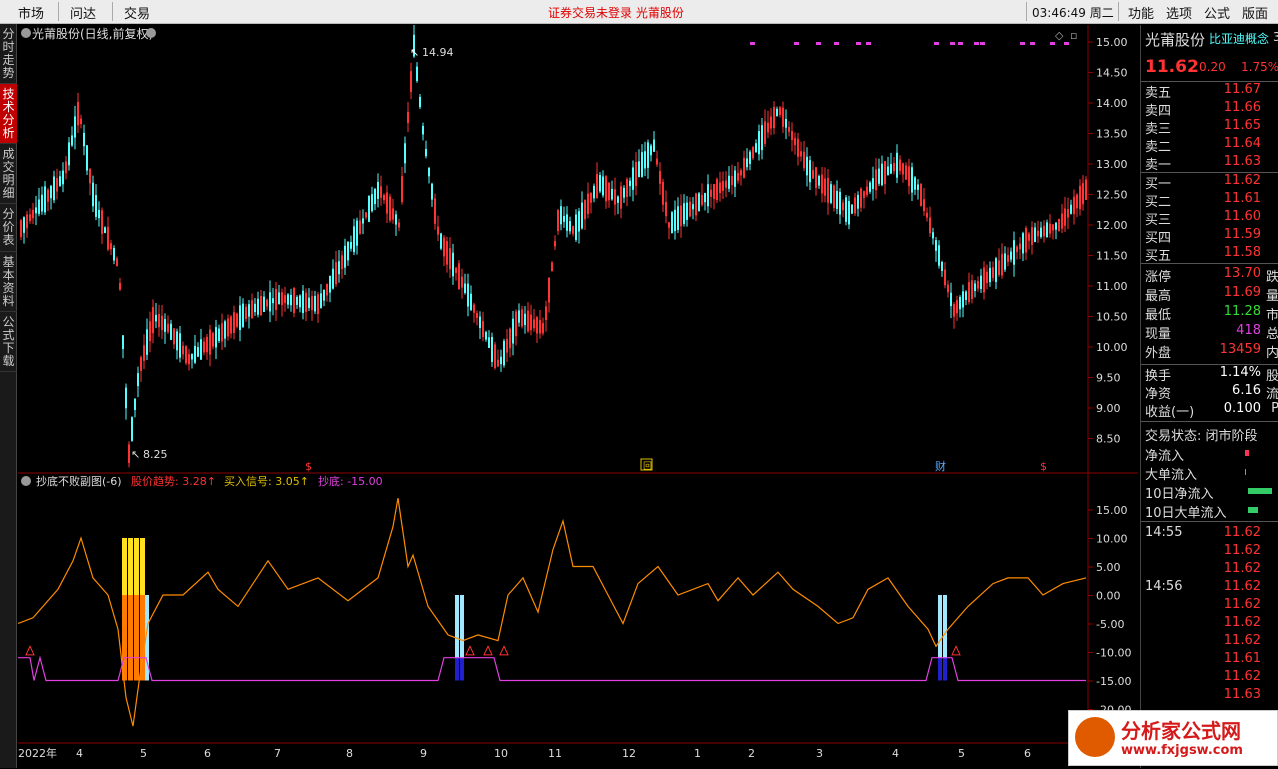  I want to click on event-marker-return: 回, so click(647, 466).